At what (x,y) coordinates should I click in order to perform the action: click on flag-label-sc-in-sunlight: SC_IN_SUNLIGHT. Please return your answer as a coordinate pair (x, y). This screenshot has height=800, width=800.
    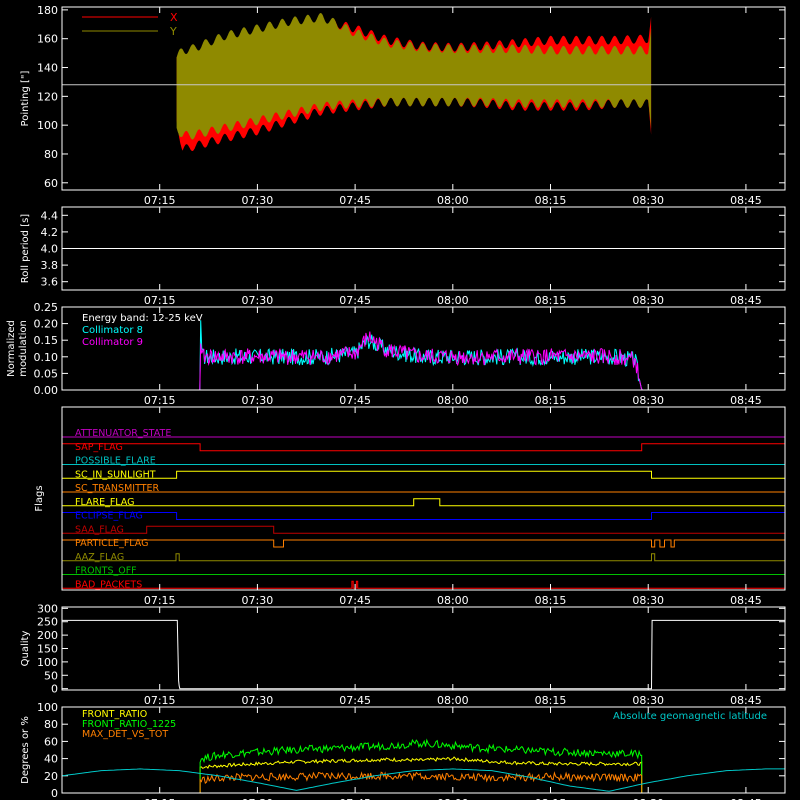
    Looking at the image, I should click on (115, 474).